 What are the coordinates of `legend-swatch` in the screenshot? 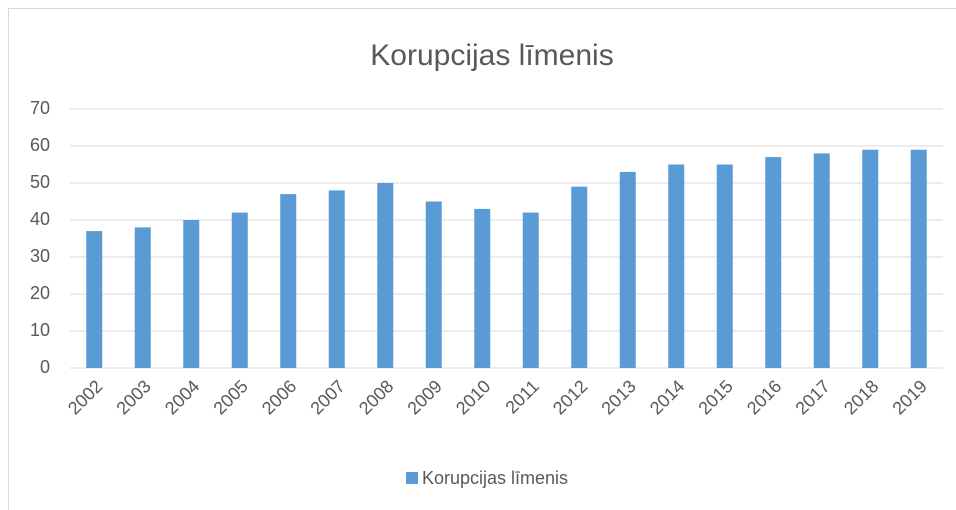 It's located at (412, 478).